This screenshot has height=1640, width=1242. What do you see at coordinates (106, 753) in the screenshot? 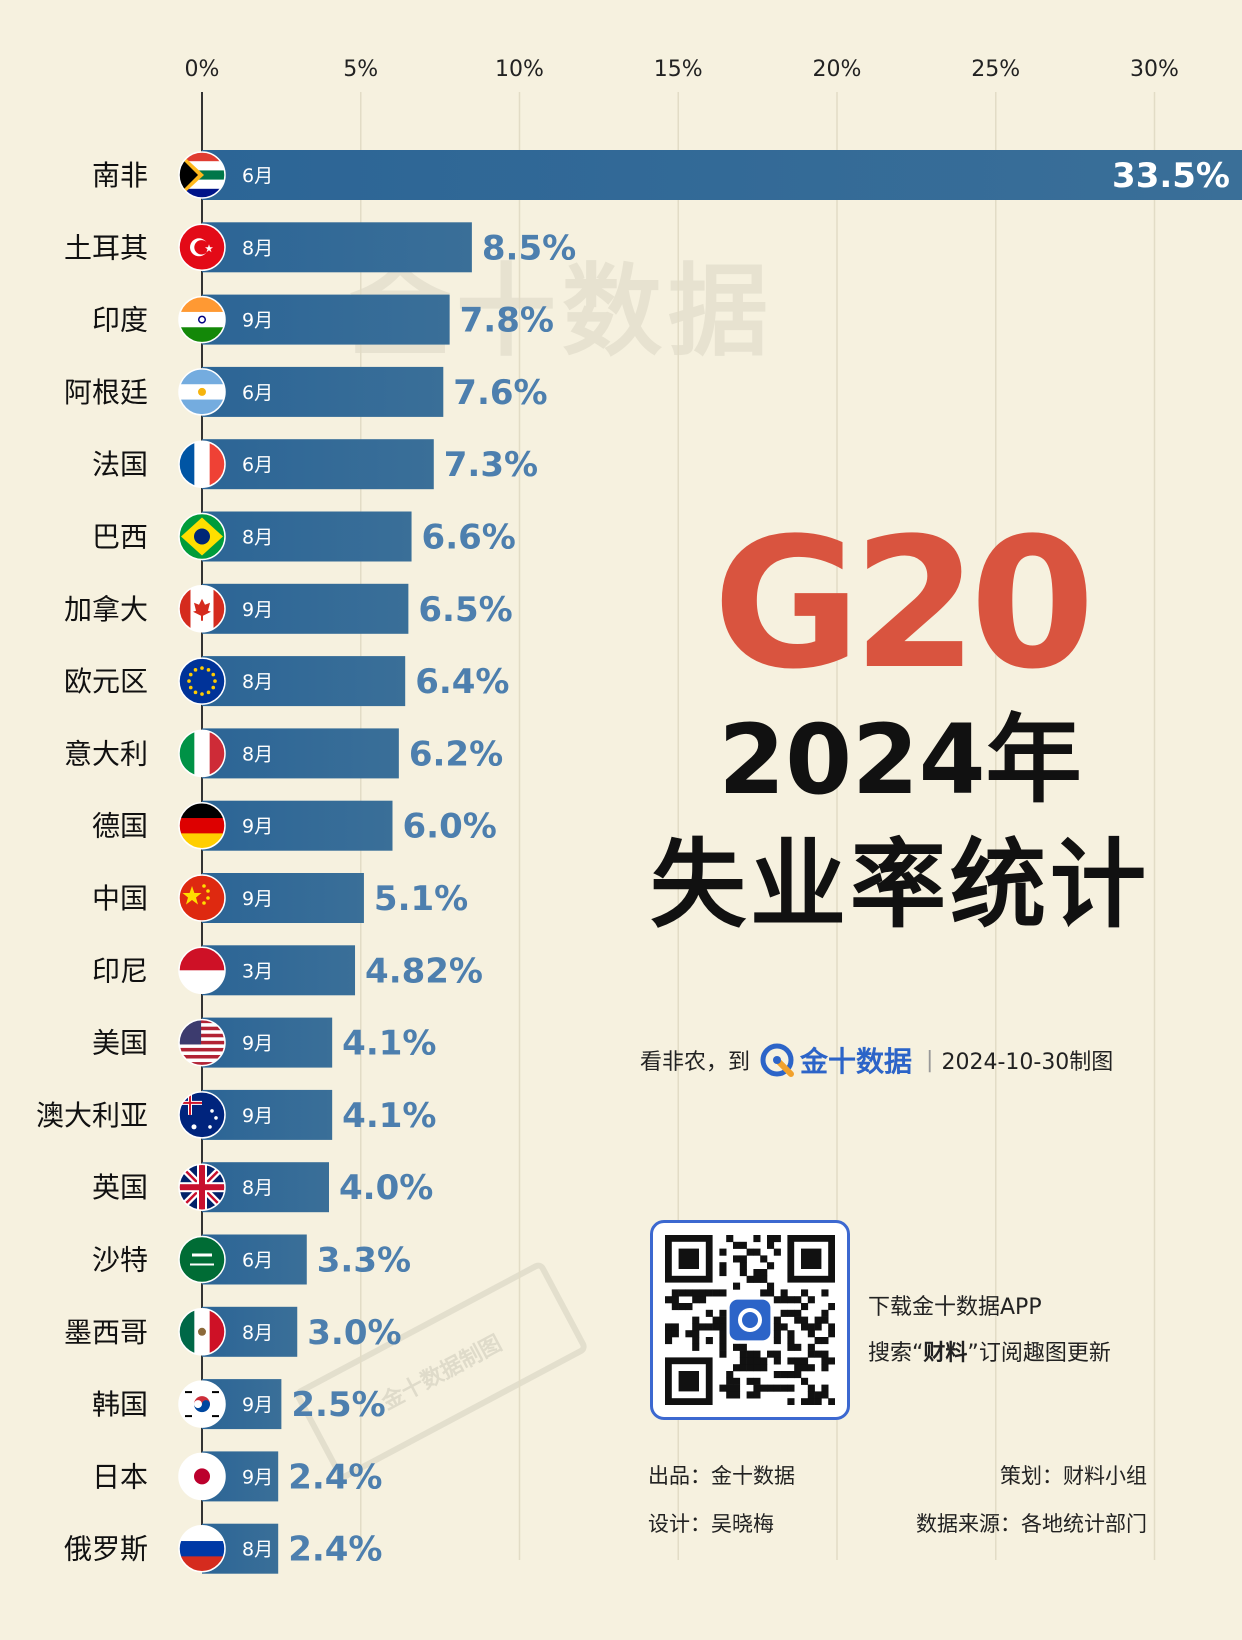
I see `category-label: 意大利` at bounding box center [106, 753].